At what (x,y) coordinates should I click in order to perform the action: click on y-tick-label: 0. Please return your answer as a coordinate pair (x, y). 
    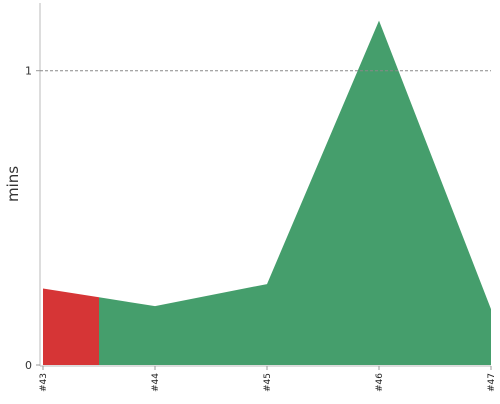
    Looking at the image, I should click on (28, 365).